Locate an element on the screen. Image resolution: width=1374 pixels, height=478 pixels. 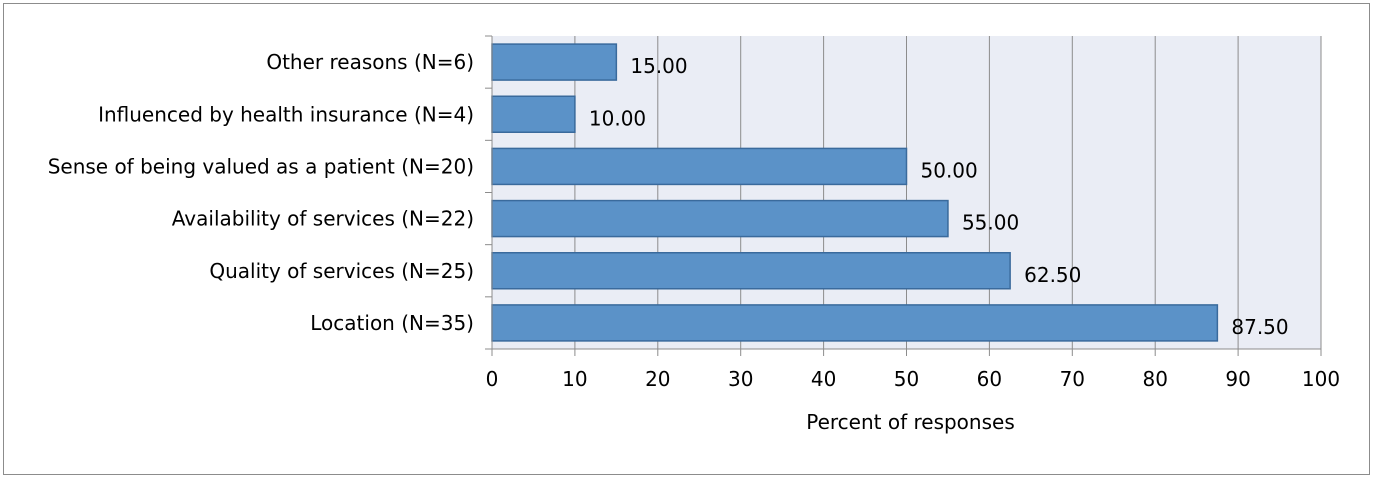
x-axis-title: Percent of responses is located at coordinates (910, 422).